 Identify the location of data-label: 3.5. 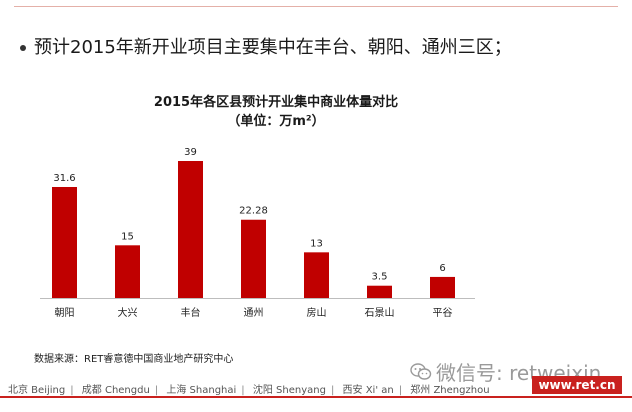
(380, 277).